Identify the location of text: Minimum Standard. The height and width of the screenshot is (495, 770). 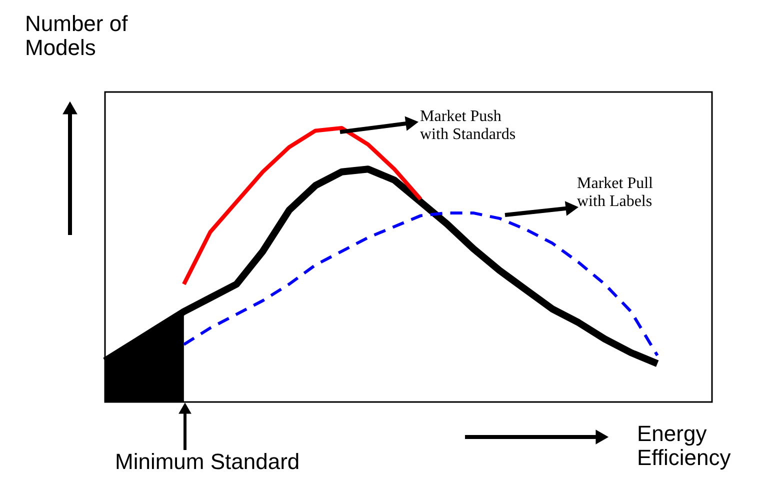
(207, 461).